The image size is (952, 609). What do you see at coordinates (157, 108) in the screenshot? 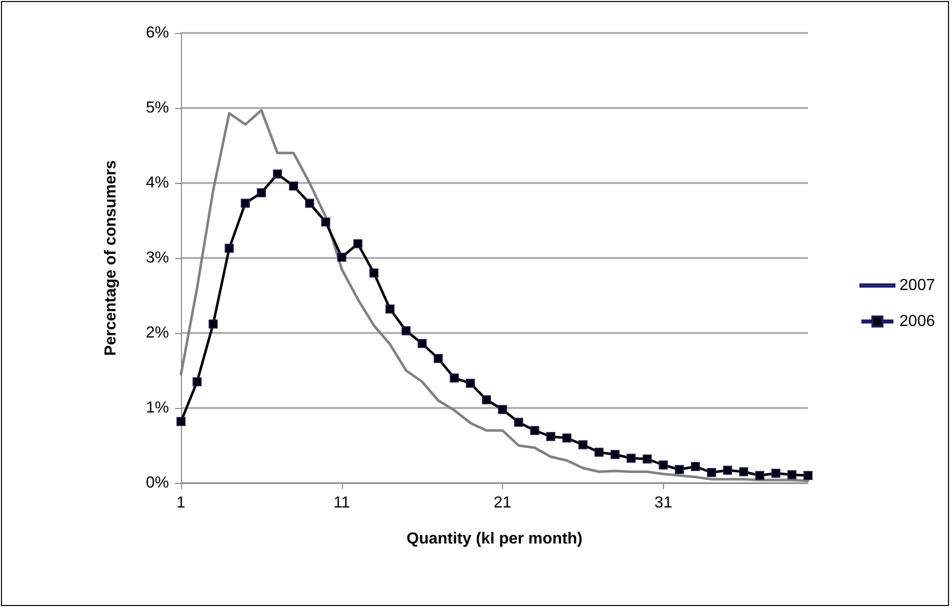
I see `y-tick-label: 5%` at bounding box center [157, 108].